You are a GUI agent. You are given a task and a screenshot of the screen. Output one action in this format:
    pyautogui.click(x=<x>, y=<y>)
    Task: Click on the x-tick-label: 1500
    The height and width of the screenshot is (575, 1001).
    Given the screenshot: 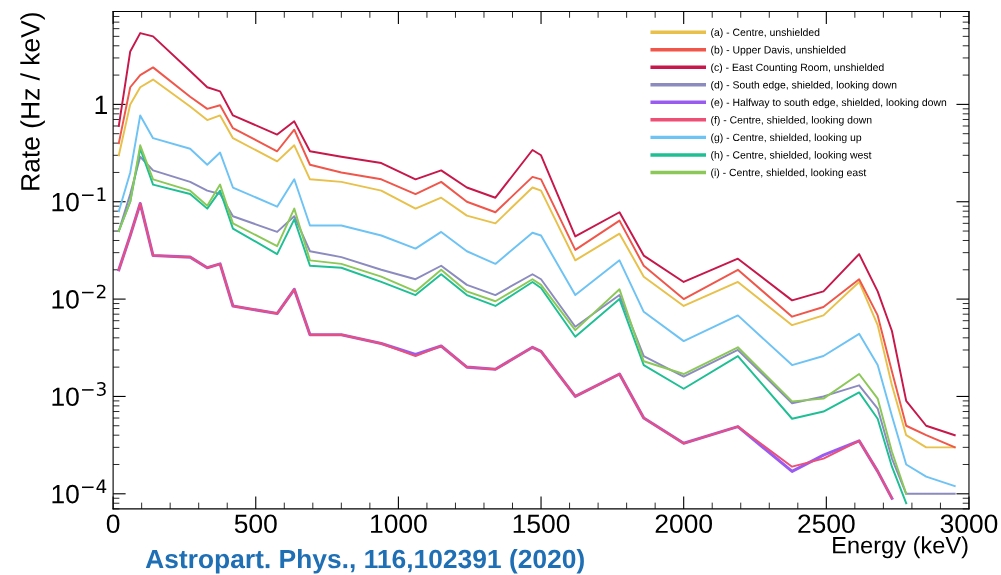 What is the action you would take?
    pyautogui.click(x=541, y=524)
    